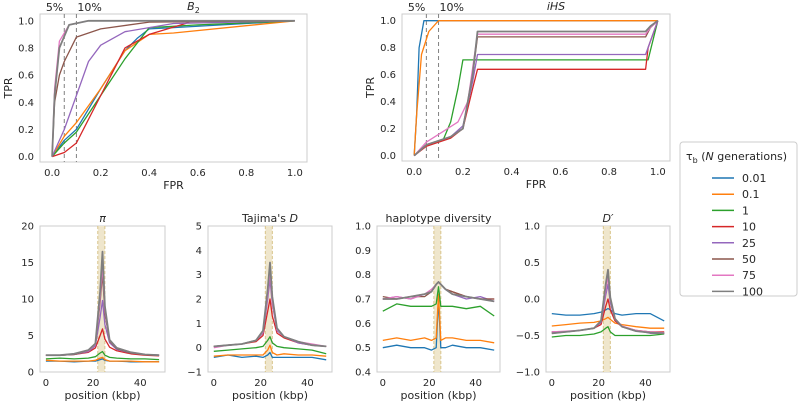  What do you see at coordinates (27, 263) in the screenshot?
I see `y-tick-label: 15` at bounding box center [27, 263].